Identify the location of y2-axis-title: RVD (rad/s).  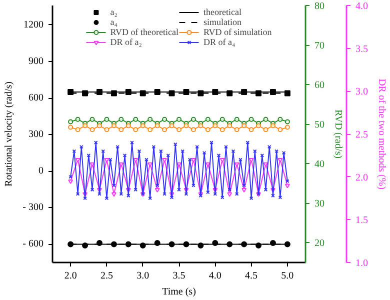
(338, 134).